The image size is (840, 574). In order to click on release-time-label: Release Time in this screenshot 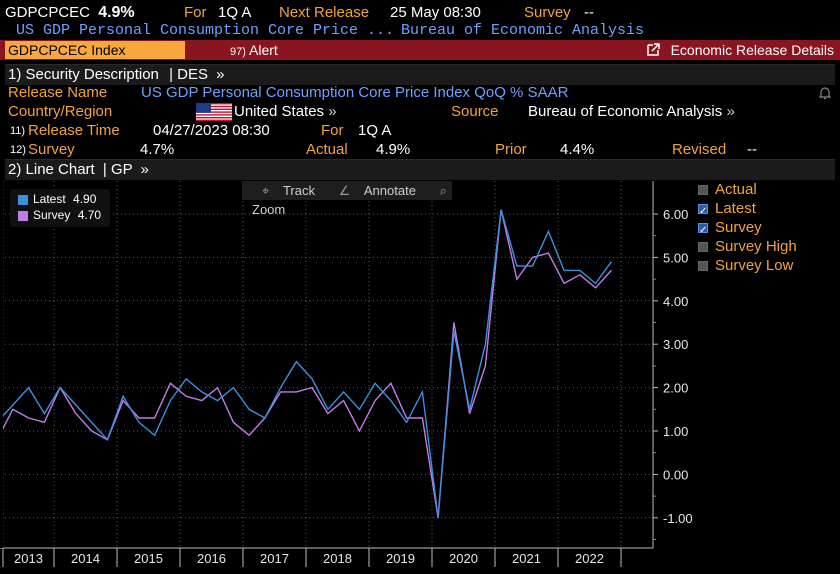, I will do `click(74, 130)`.